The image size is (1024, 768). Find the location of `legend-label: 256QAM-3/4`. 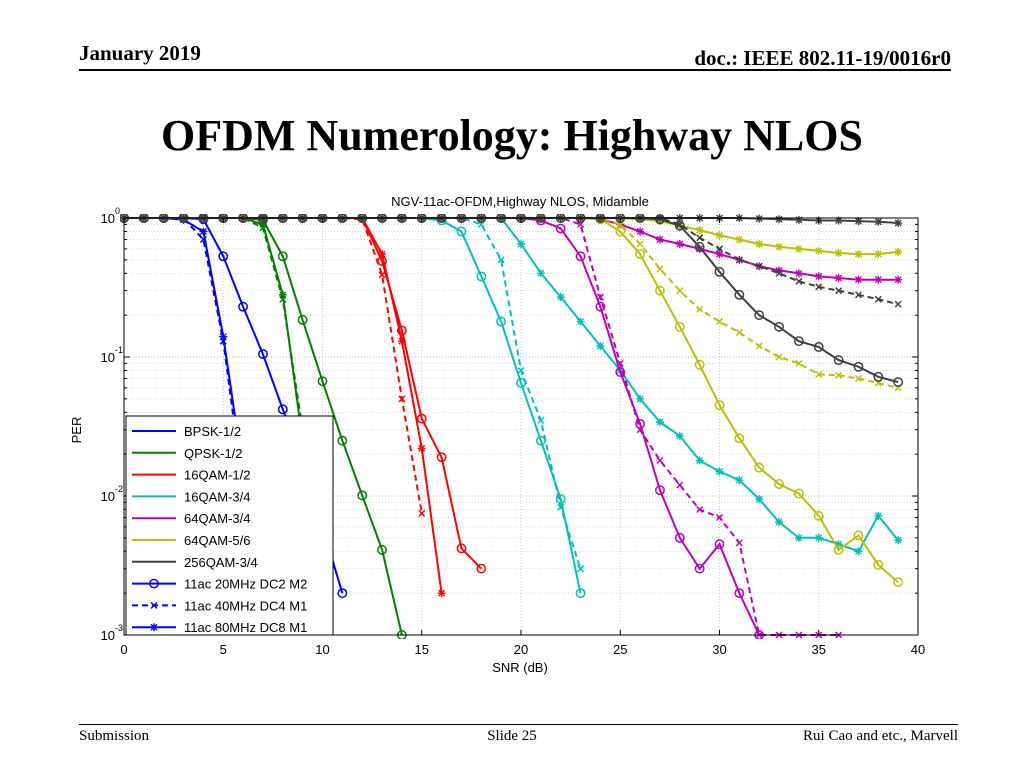

legend-label: 256QAM-3/4 is located at coordinates (221, 562).